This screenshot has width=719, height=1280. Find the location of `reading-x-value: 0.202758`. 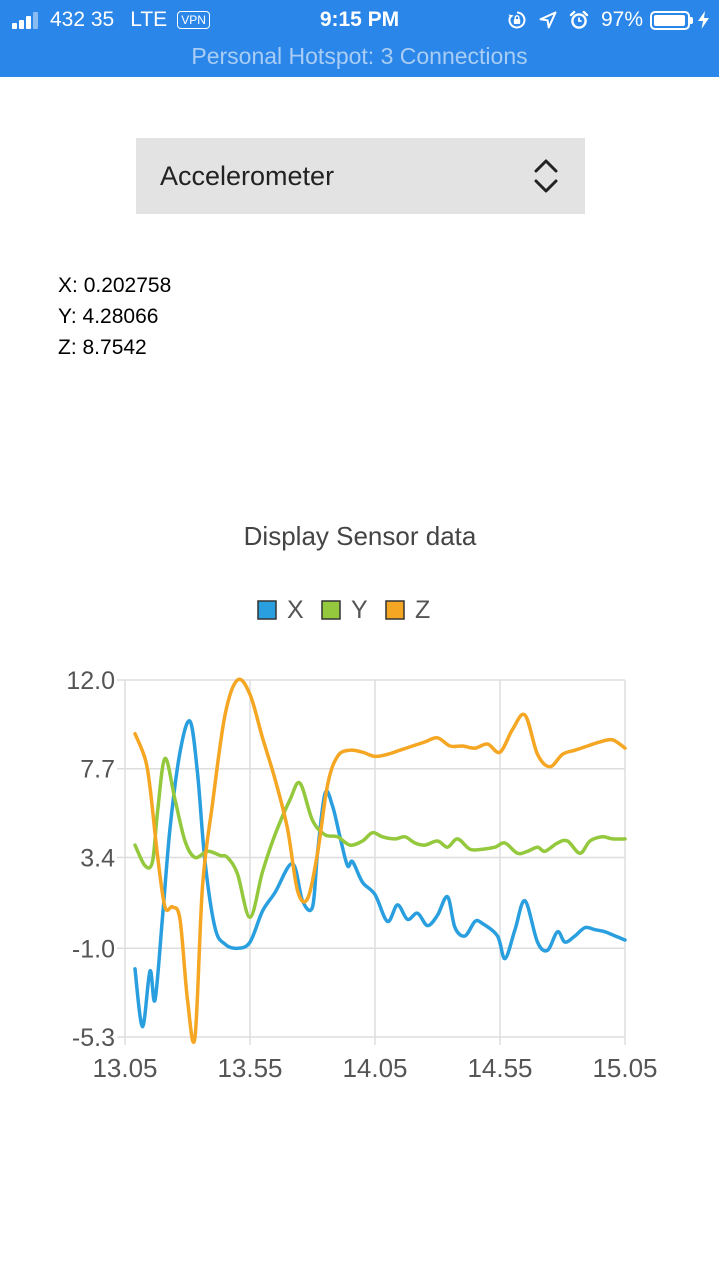

reading-x-value: 0.202758 is located at coordinates (127, 285).